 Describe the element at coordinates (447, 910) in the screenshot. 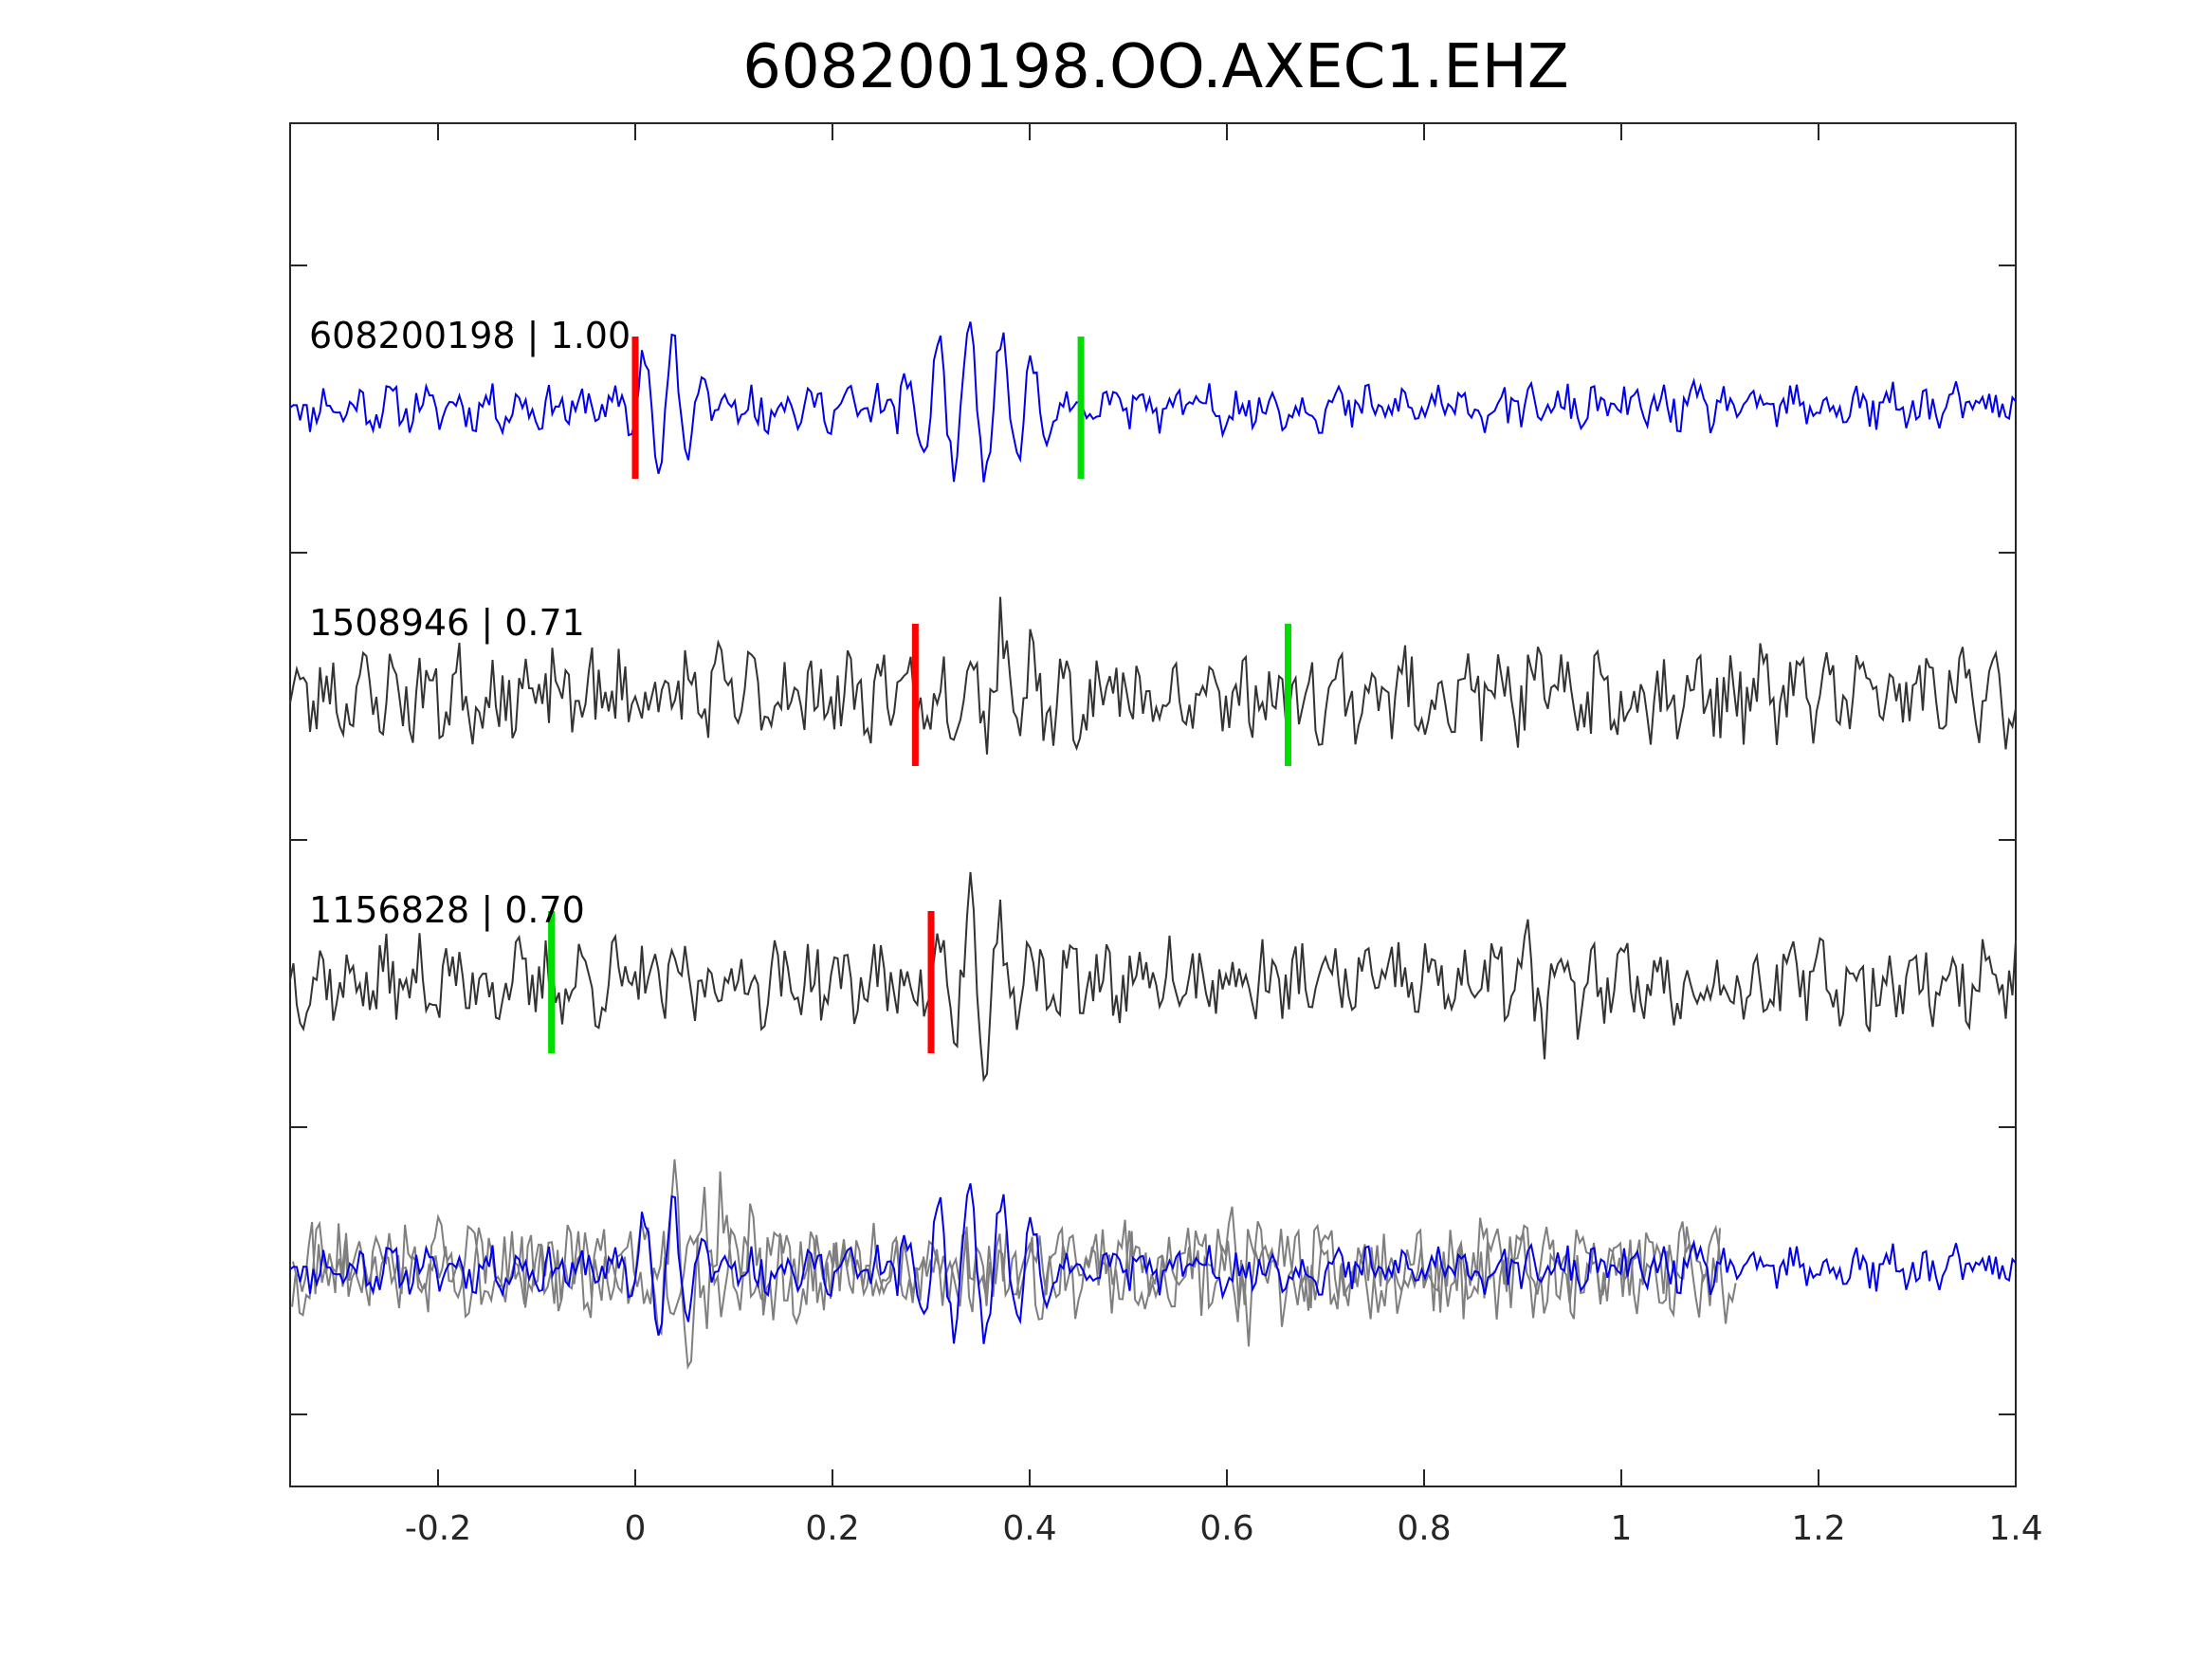

I see `trace-label-3: 1156828 | 0.70` at that location.